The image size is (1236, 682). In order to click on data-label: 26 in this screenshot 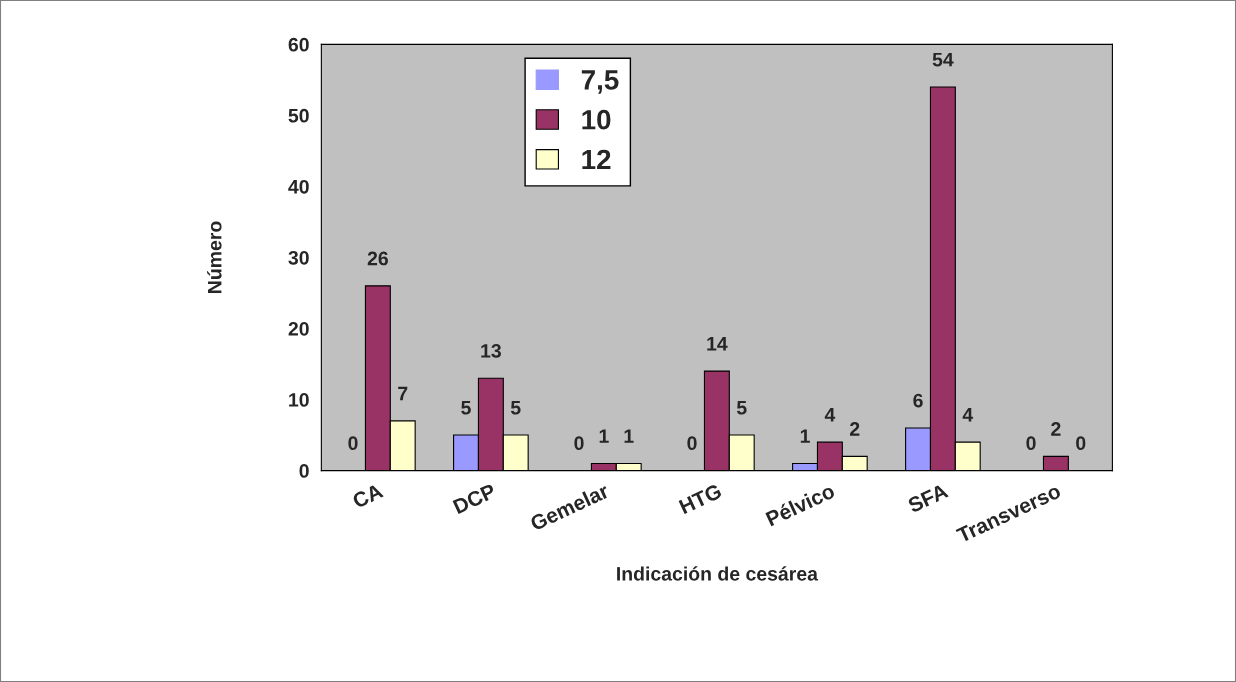, I will do `click(377, 258)`.